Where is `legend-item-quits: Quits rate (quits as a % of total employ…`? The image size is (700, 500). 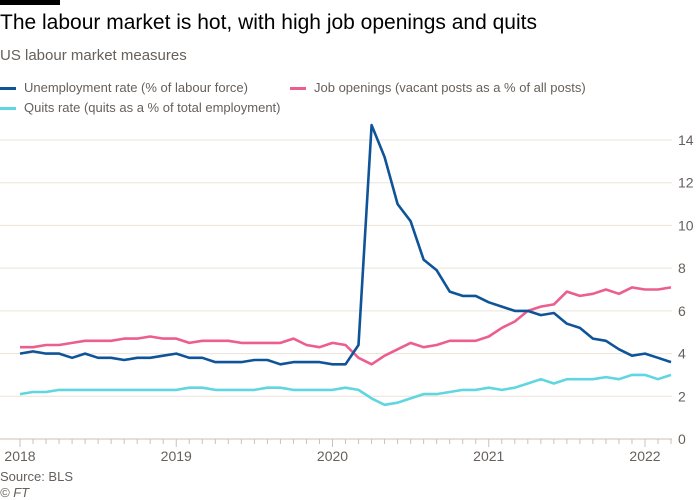 legend-item-quits: Quits rate (quits as a % of total employ… is located at coordinates (140, 108).